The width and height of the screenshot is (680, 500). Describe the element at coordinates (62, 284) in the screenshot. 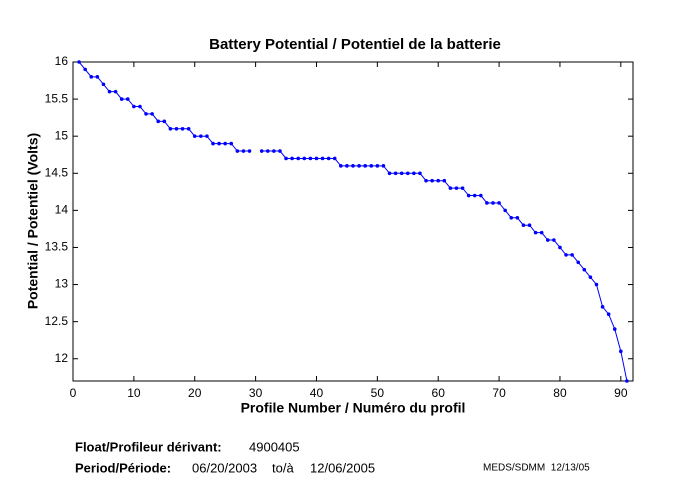

I see `y-tick-label: 13` at that location.